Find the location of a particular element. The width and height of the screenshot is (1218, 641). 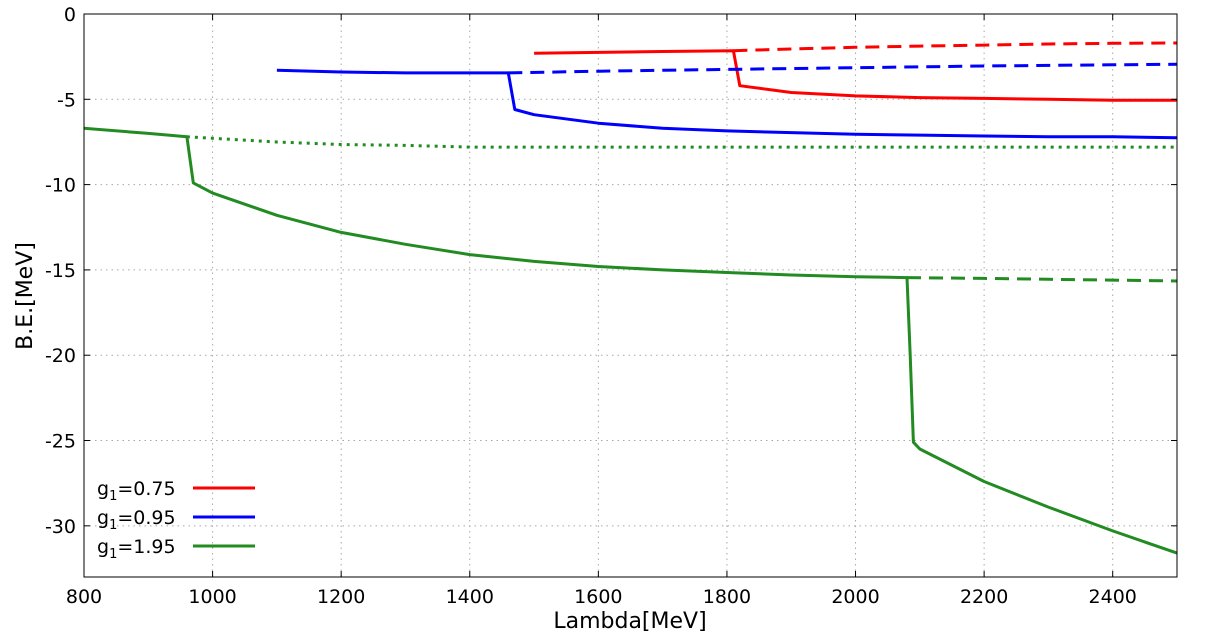

legend-entry-label: g1=0.95 is located at coordinates (136, 520).